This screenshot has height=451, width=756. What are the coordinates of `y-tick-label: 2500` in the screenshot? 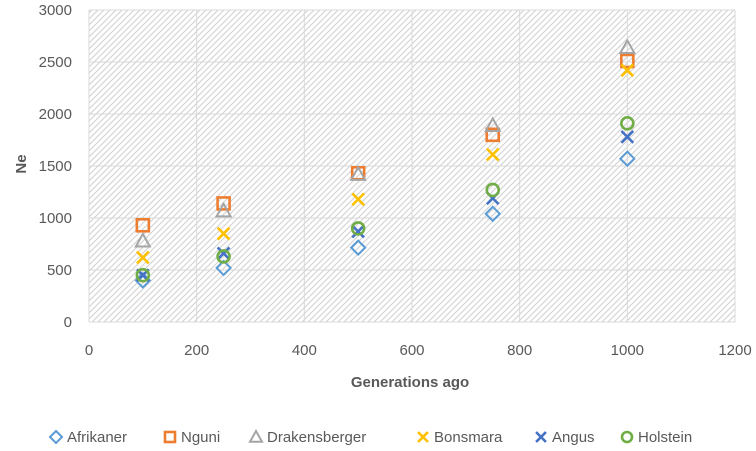 It's located at (55, 62).